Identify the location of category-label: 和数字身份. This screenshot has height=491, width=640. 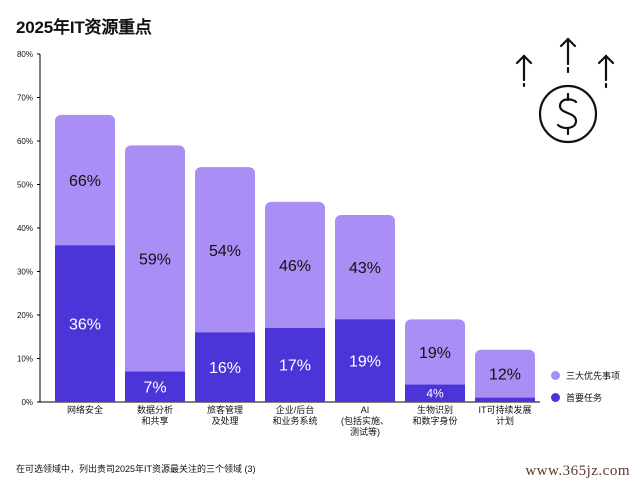
(434, 420).